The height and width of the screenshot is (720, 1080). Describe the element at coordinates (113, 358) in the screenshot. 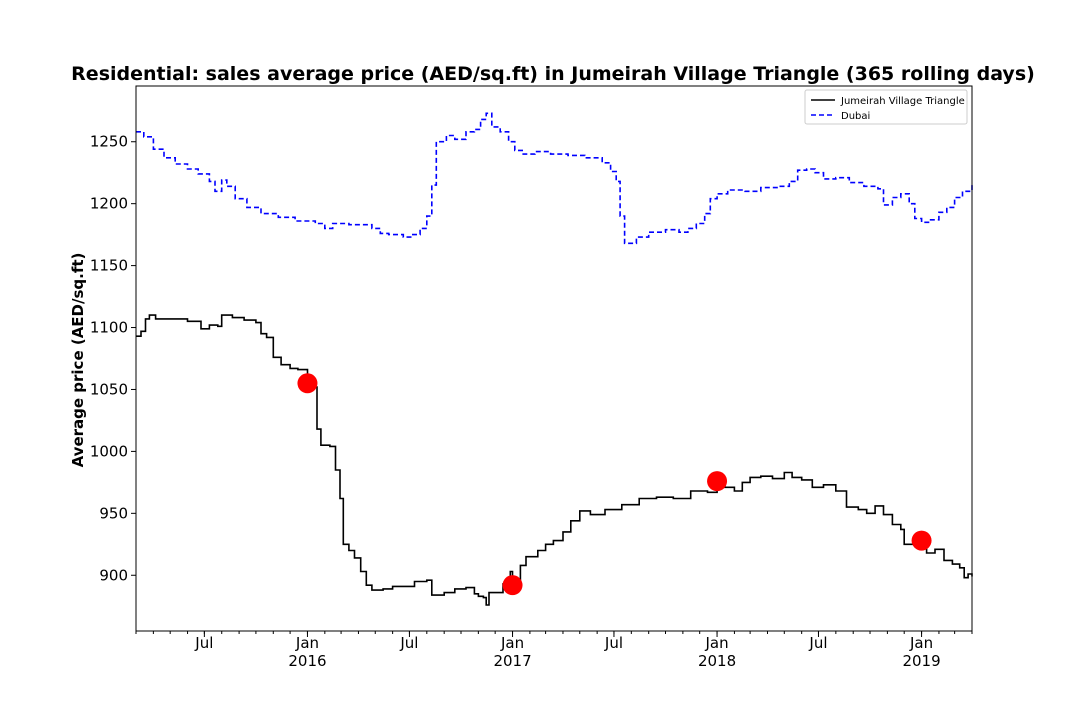

I see `y-axis: 900 950 1000 1050 1100 1150 1200 1250` at that location.